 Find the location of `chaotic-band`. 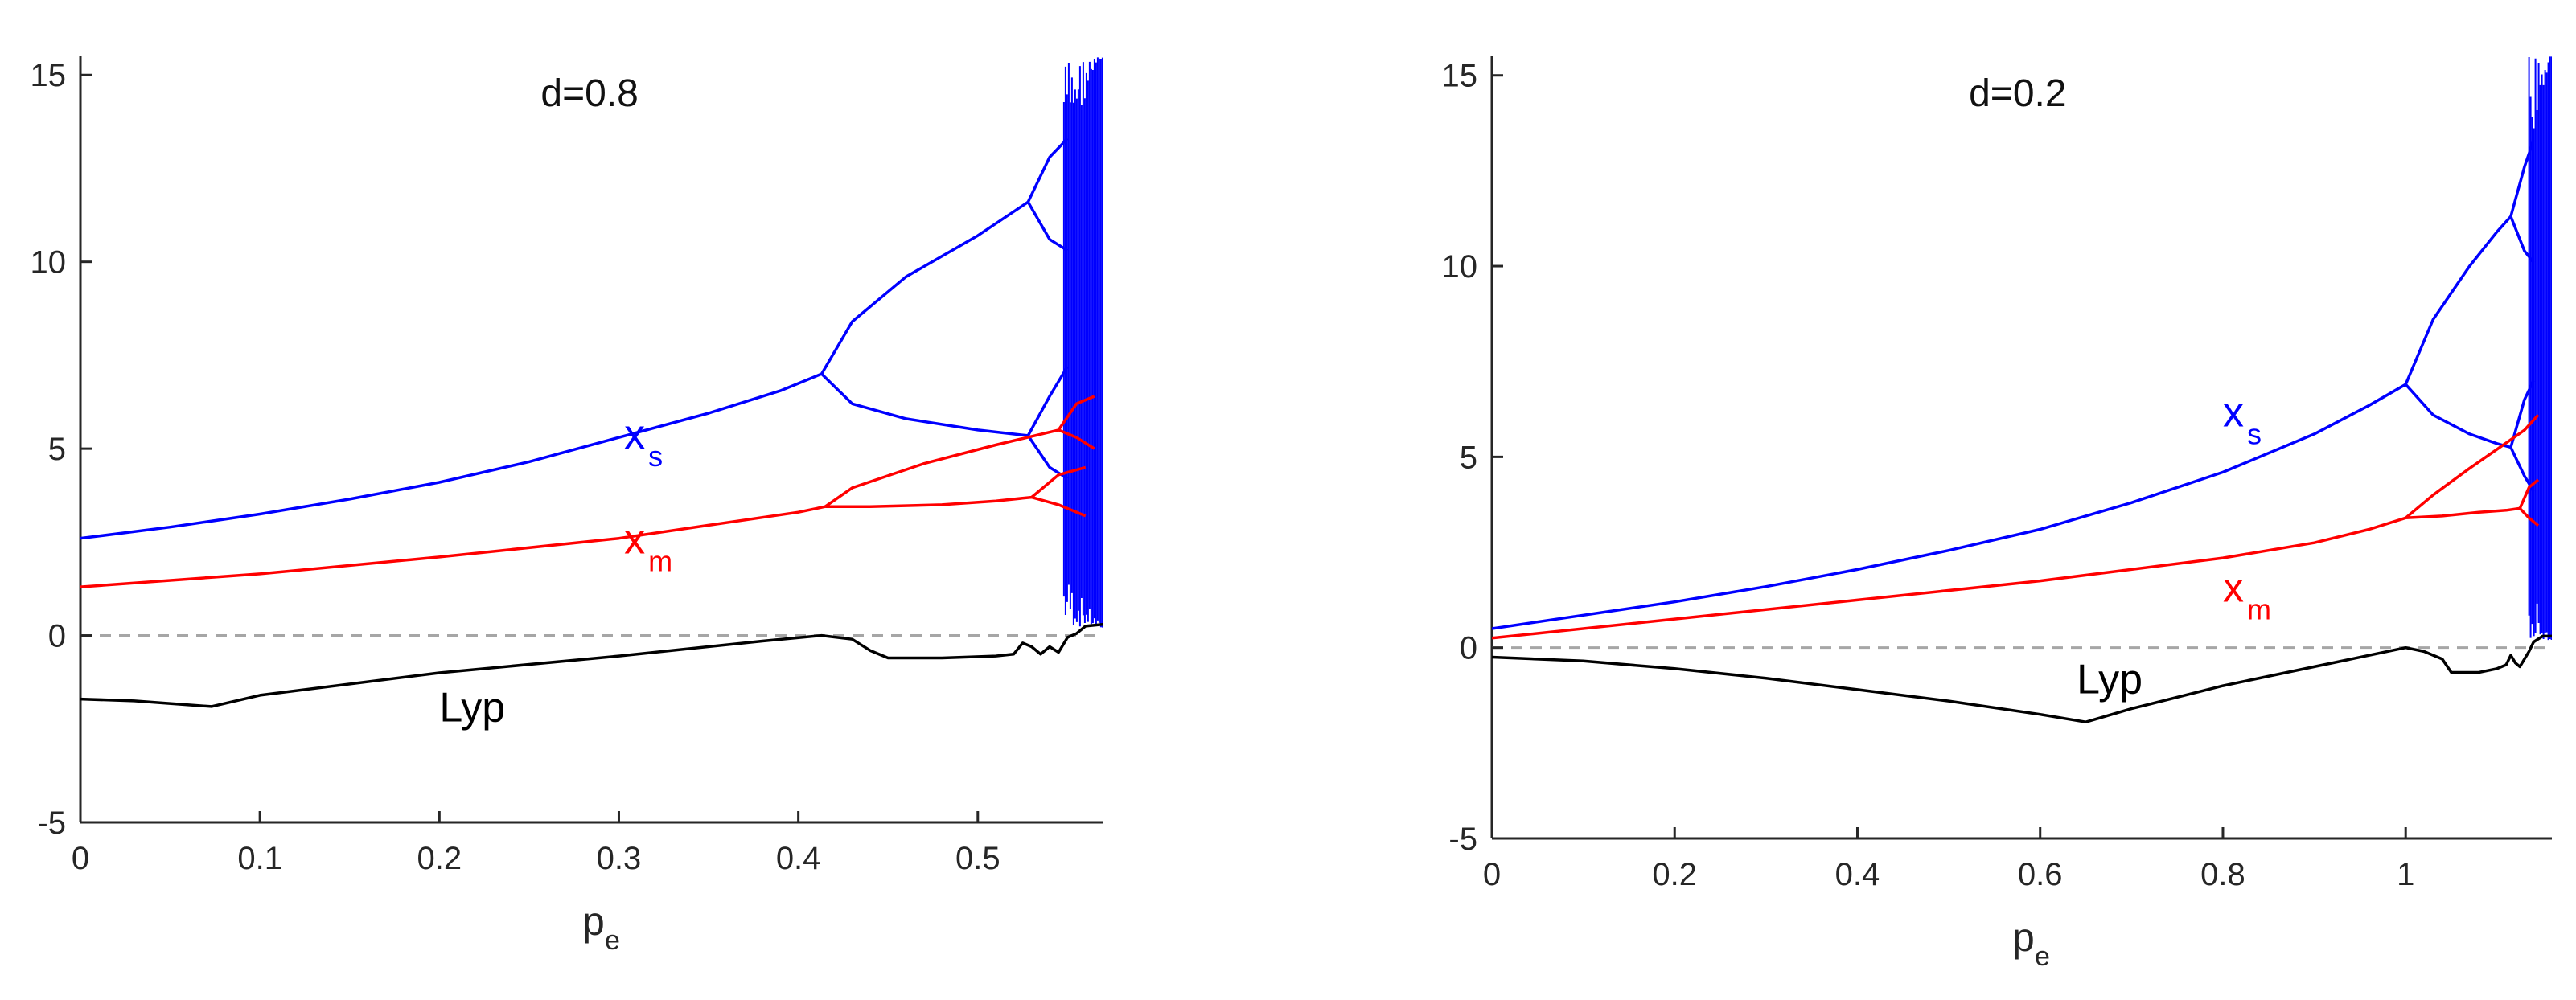

chaotic-band is located at coordinates (1082, 342).